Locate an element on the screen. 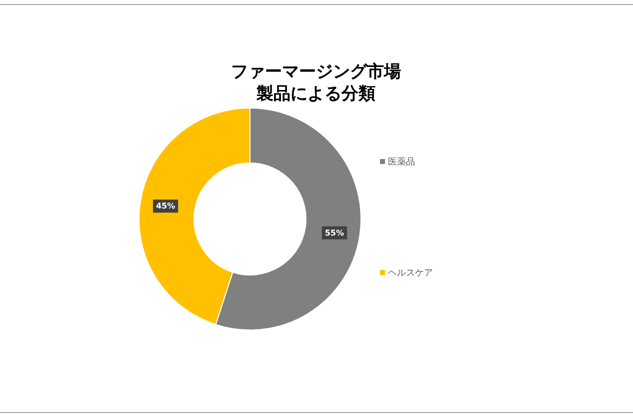  legend-label: 医薬品 is located at coordinates (401, 162).